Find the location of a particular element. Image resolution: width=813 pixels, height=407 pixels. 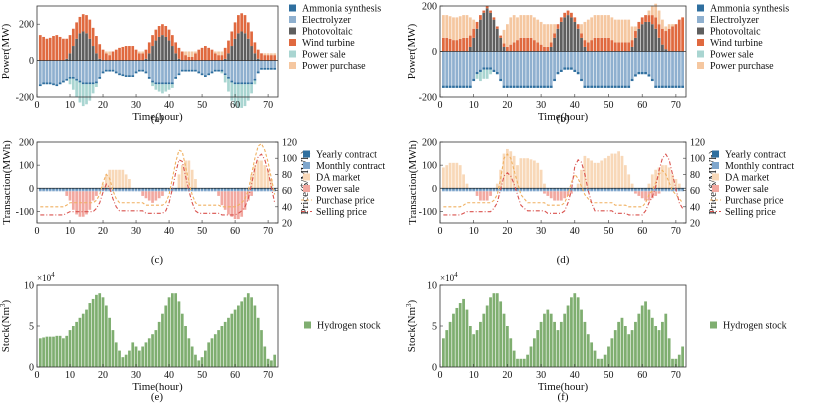

x-tick-label: 70 is located at coordinates (268, 231).